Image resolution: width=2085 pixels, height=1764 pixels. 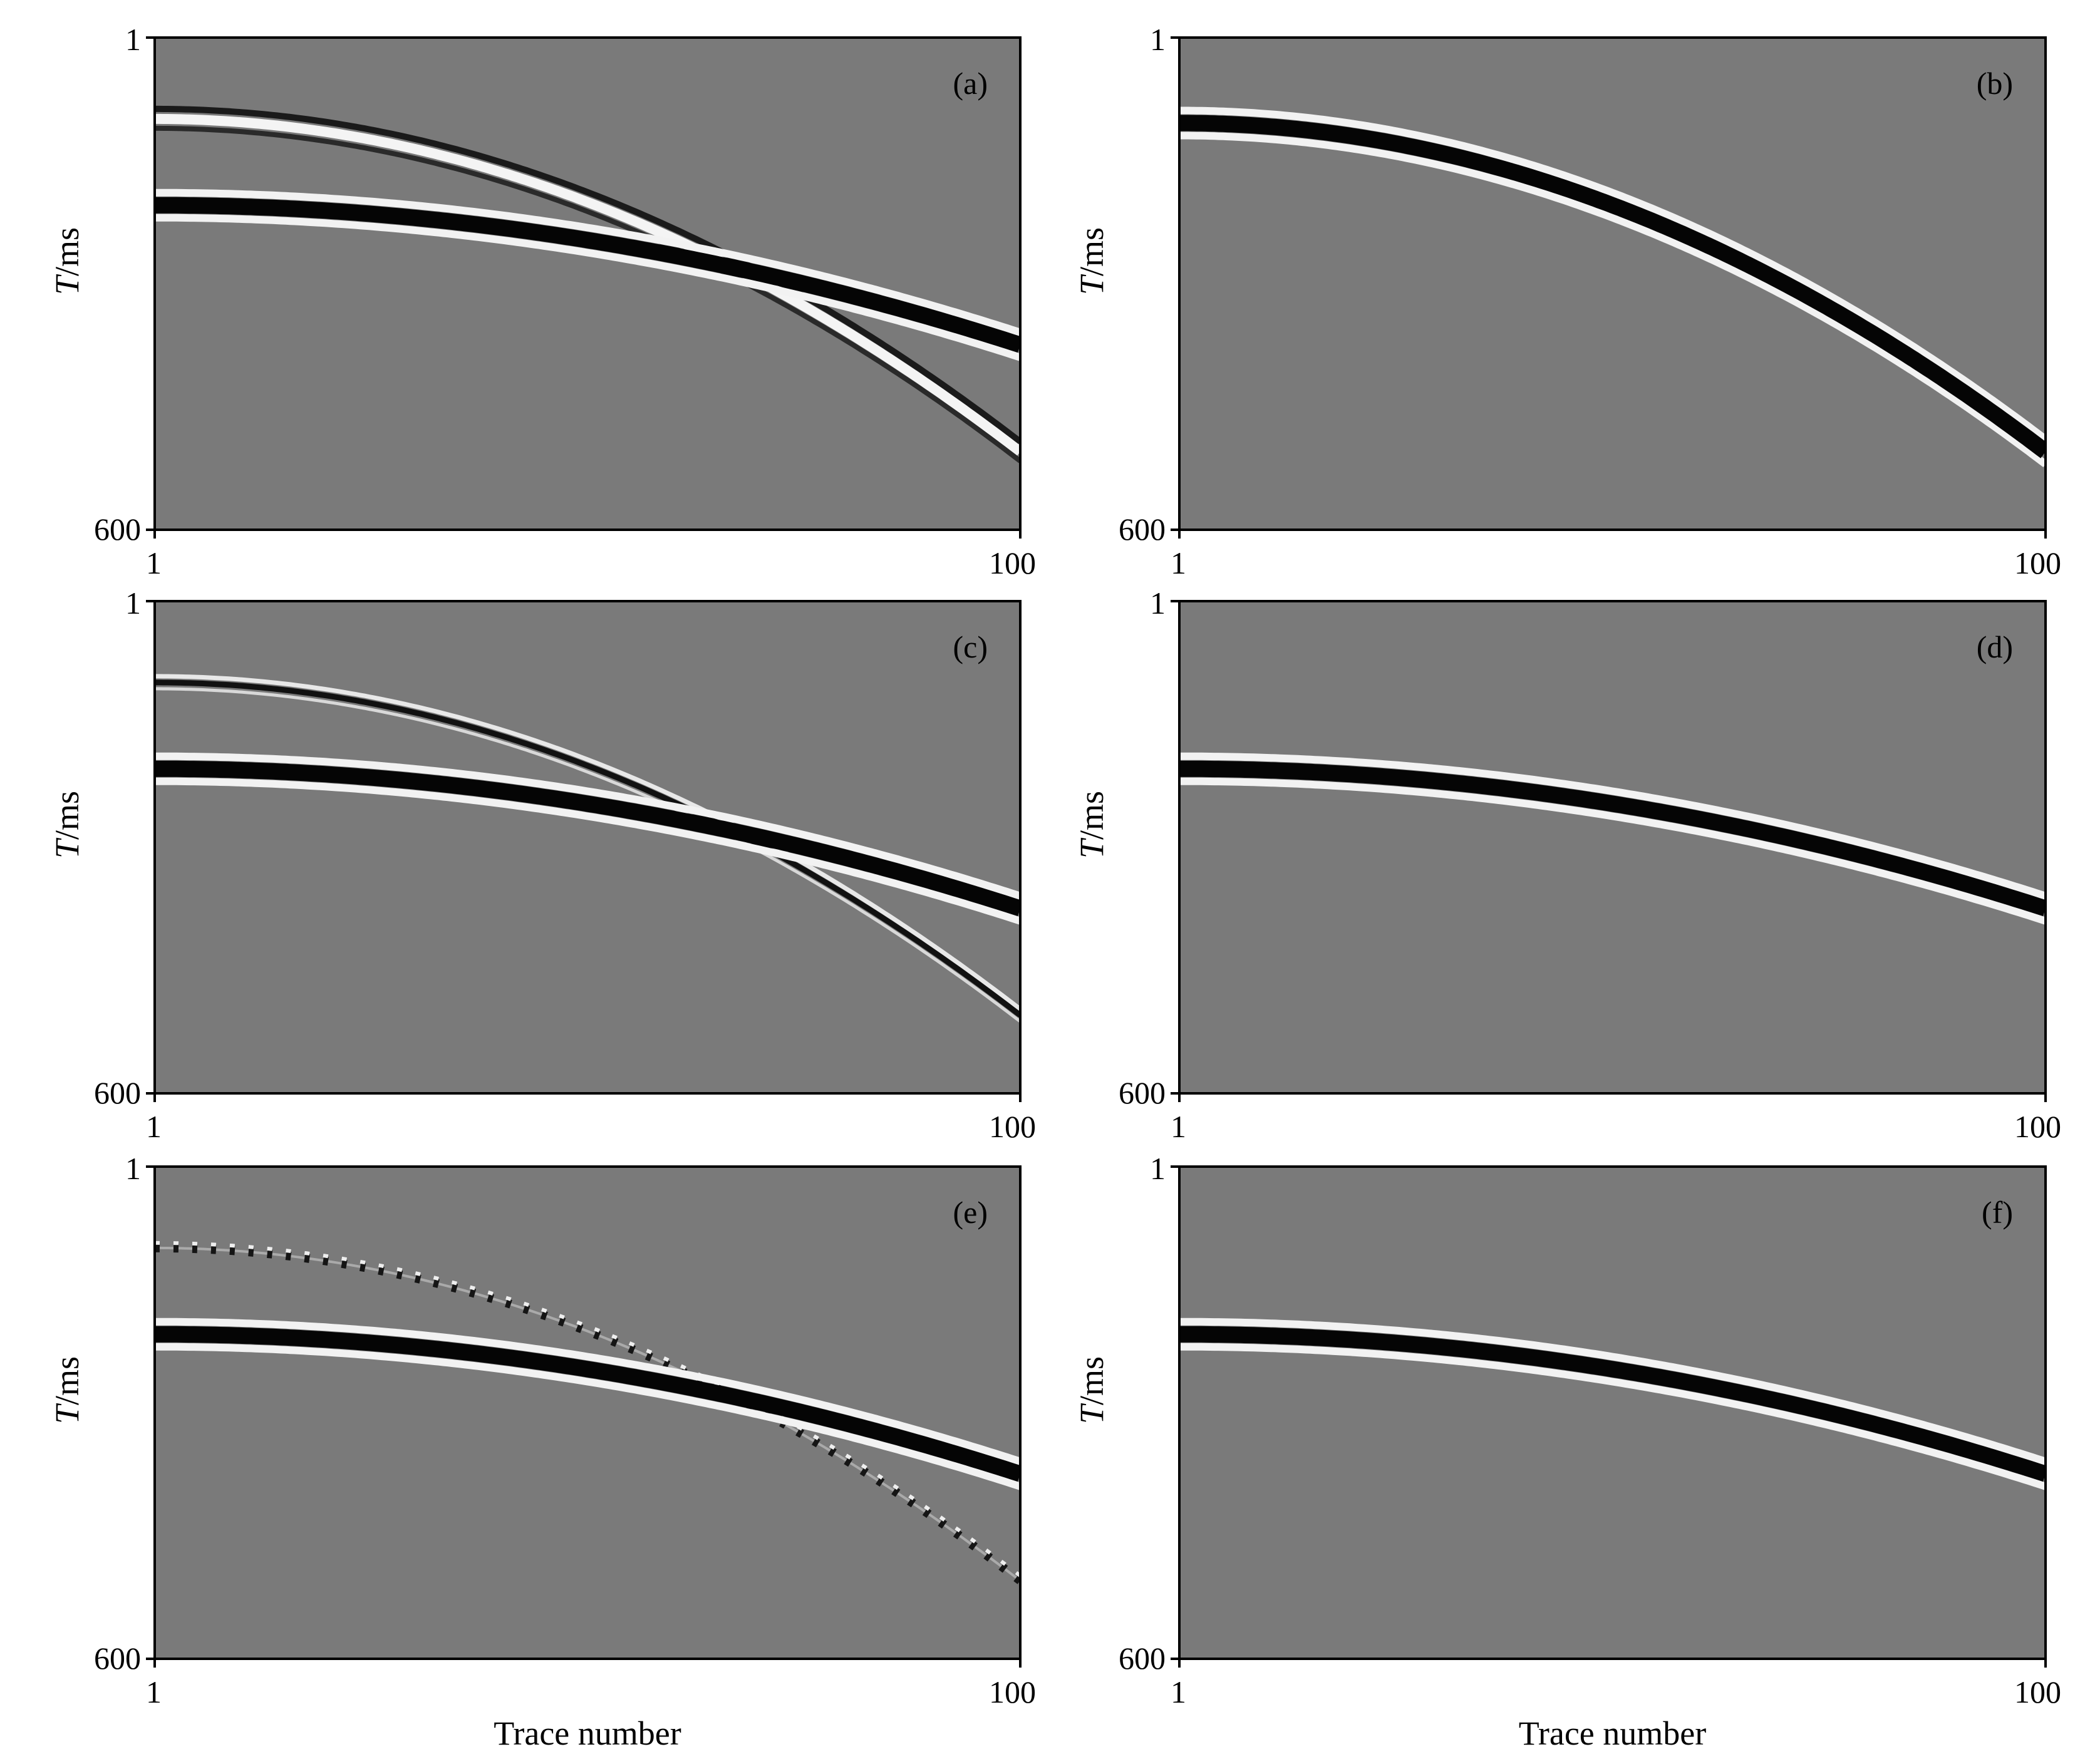 What do you see at coordinates (1994, 647) in the screenshot?
I see `panel-label: (d)` at bounding box center [1994, 647].